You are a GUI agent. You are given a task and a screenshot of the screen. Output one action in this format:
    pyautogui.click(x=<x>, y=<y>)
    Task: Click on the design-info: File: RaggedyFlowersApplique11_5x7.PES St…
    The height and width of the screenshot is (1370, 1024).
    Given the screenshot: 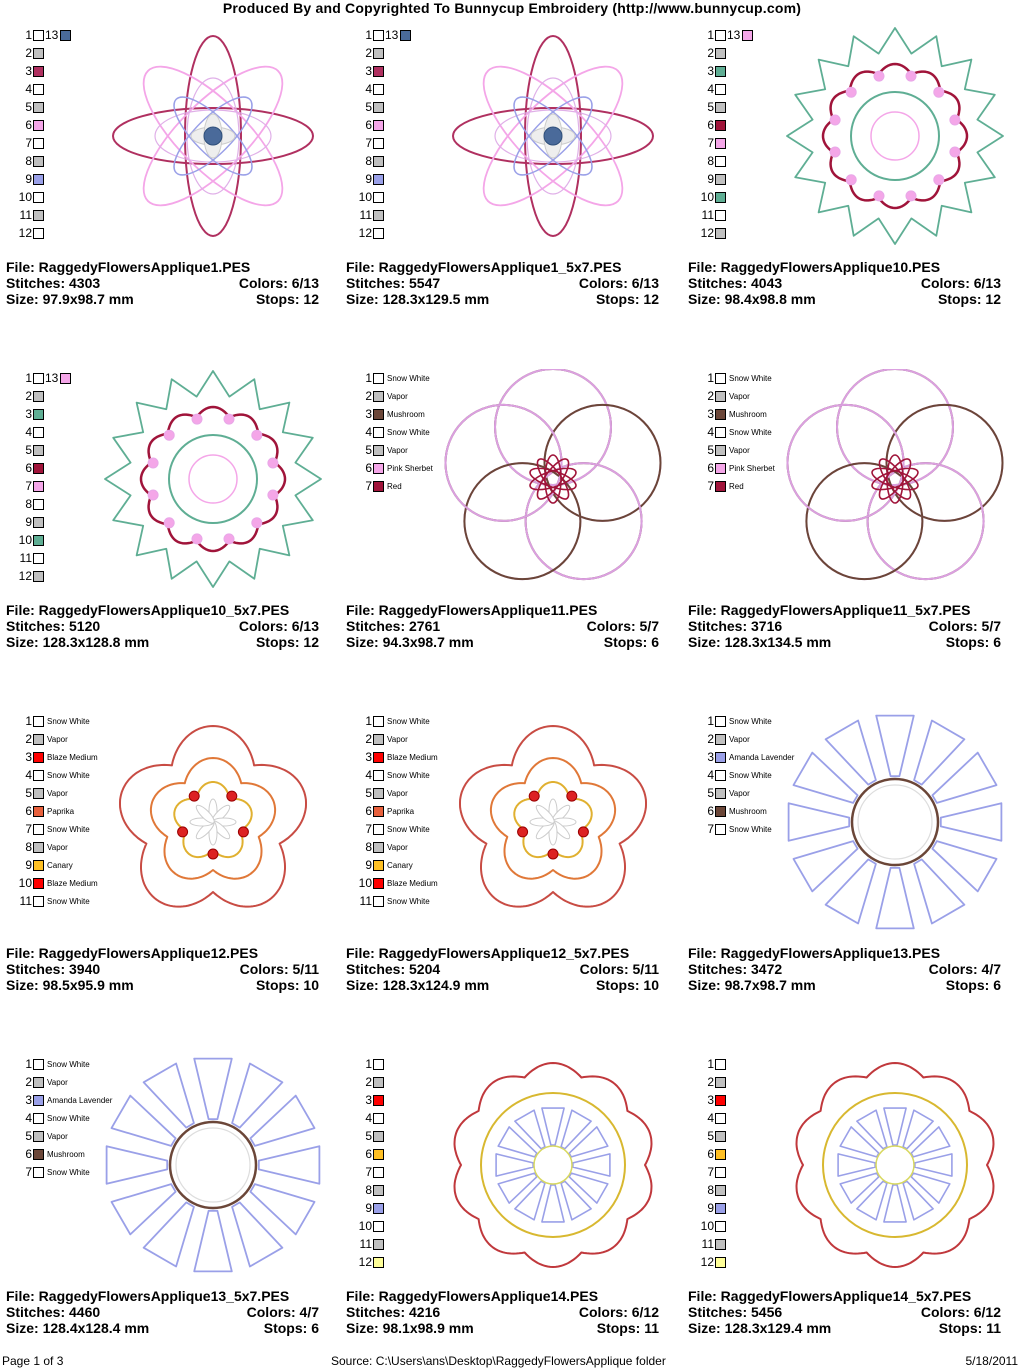 What is the action you would take?
    pyautogui.click(x=844, y=626)
    